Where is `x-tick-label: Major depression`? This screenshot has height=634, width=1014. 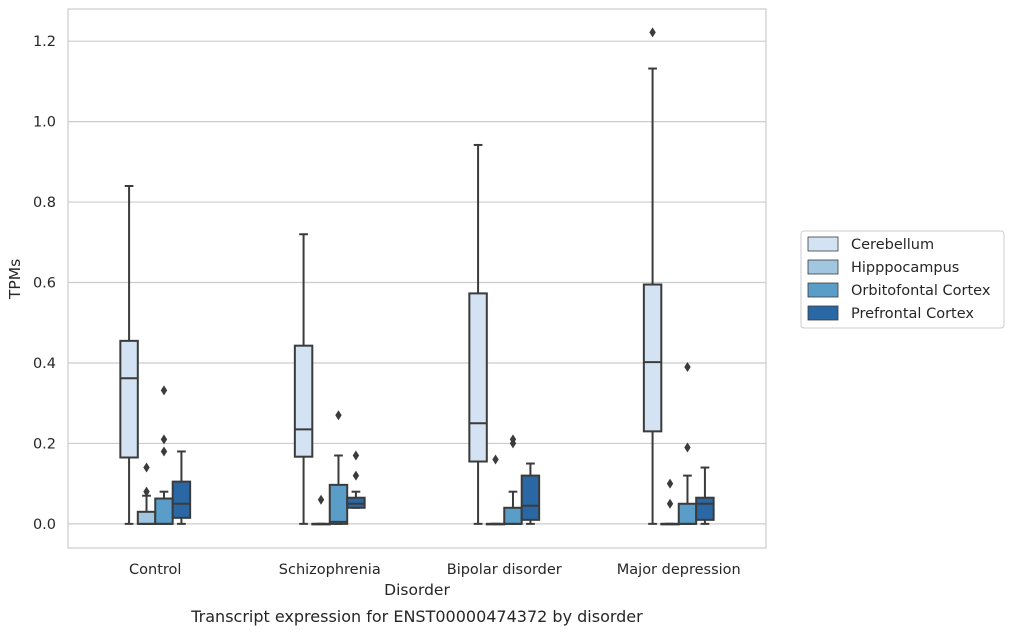 x-tick-label: Major depression is located at coordinates (679, 570).